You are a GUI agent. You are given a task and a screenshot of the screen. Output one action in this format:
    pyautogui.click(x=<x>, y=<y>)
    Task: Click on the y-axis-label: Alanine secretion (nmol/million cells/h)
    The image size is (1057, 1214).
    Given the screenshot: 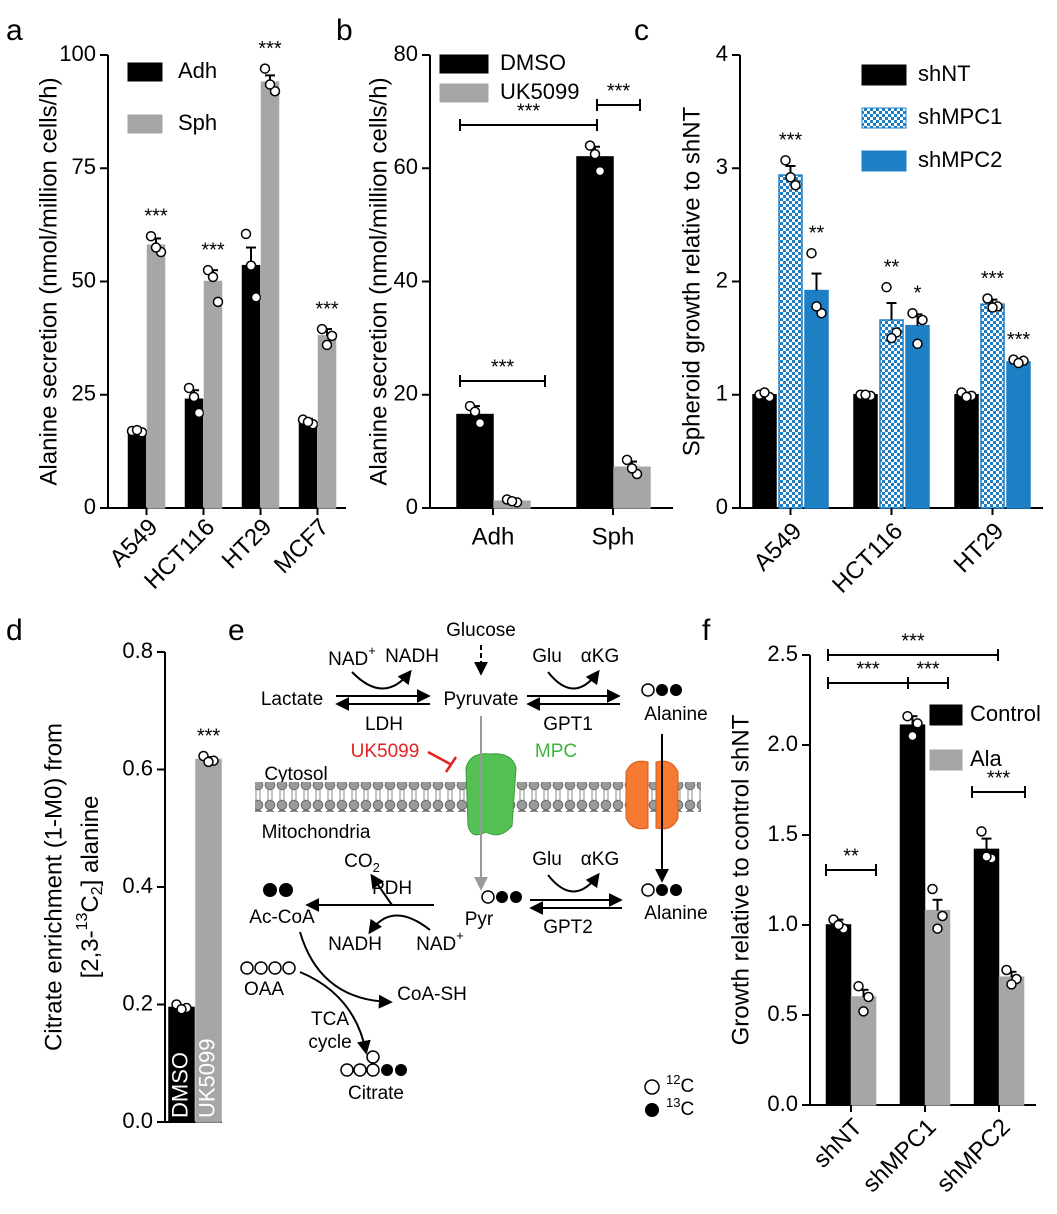 What is the action you would take?
    pyautogui.click(x=378, y=281)
    